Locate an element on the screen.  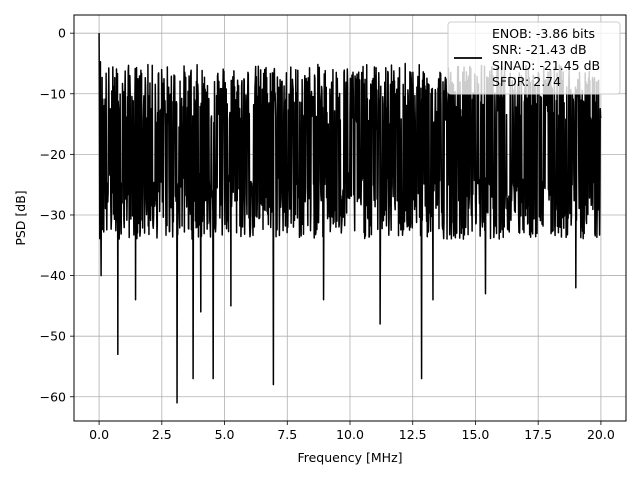
legend-box is located at coordinates (534, 58).